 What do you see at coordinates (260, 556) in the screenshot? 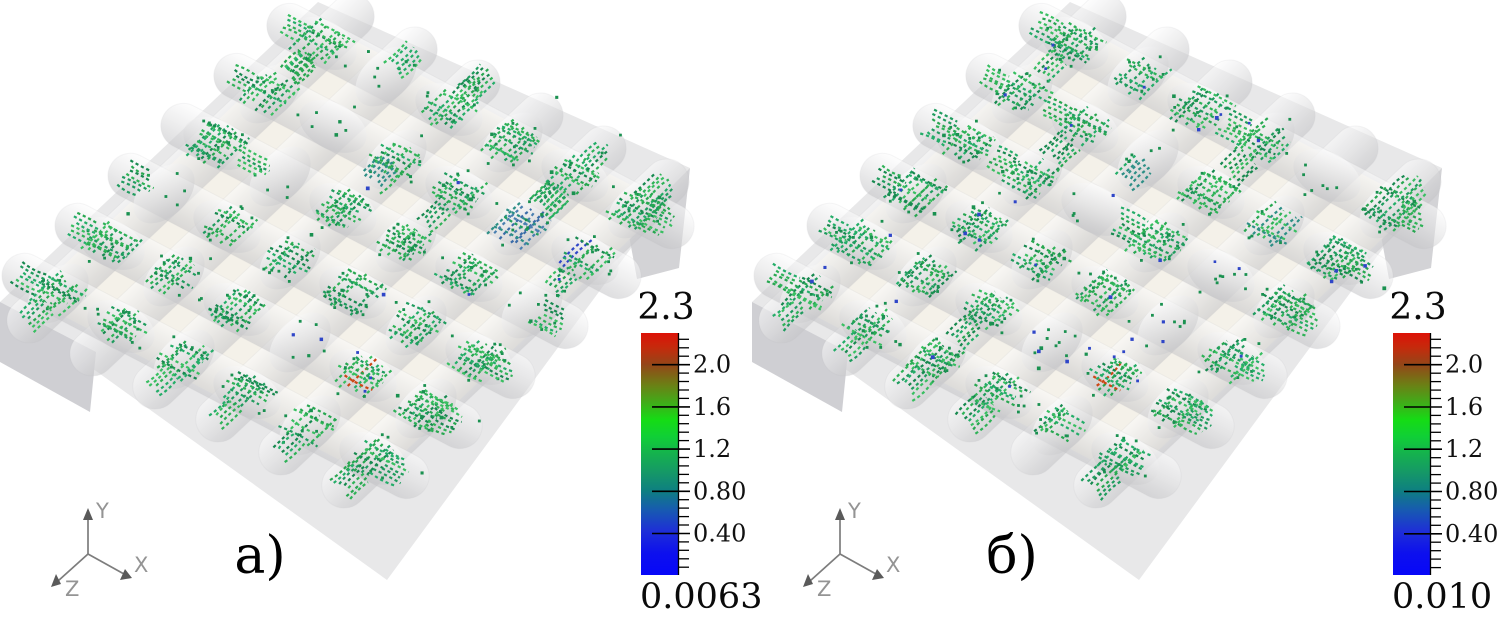
I see `panel-a-caption: а)` at bounding box center [260, 556].